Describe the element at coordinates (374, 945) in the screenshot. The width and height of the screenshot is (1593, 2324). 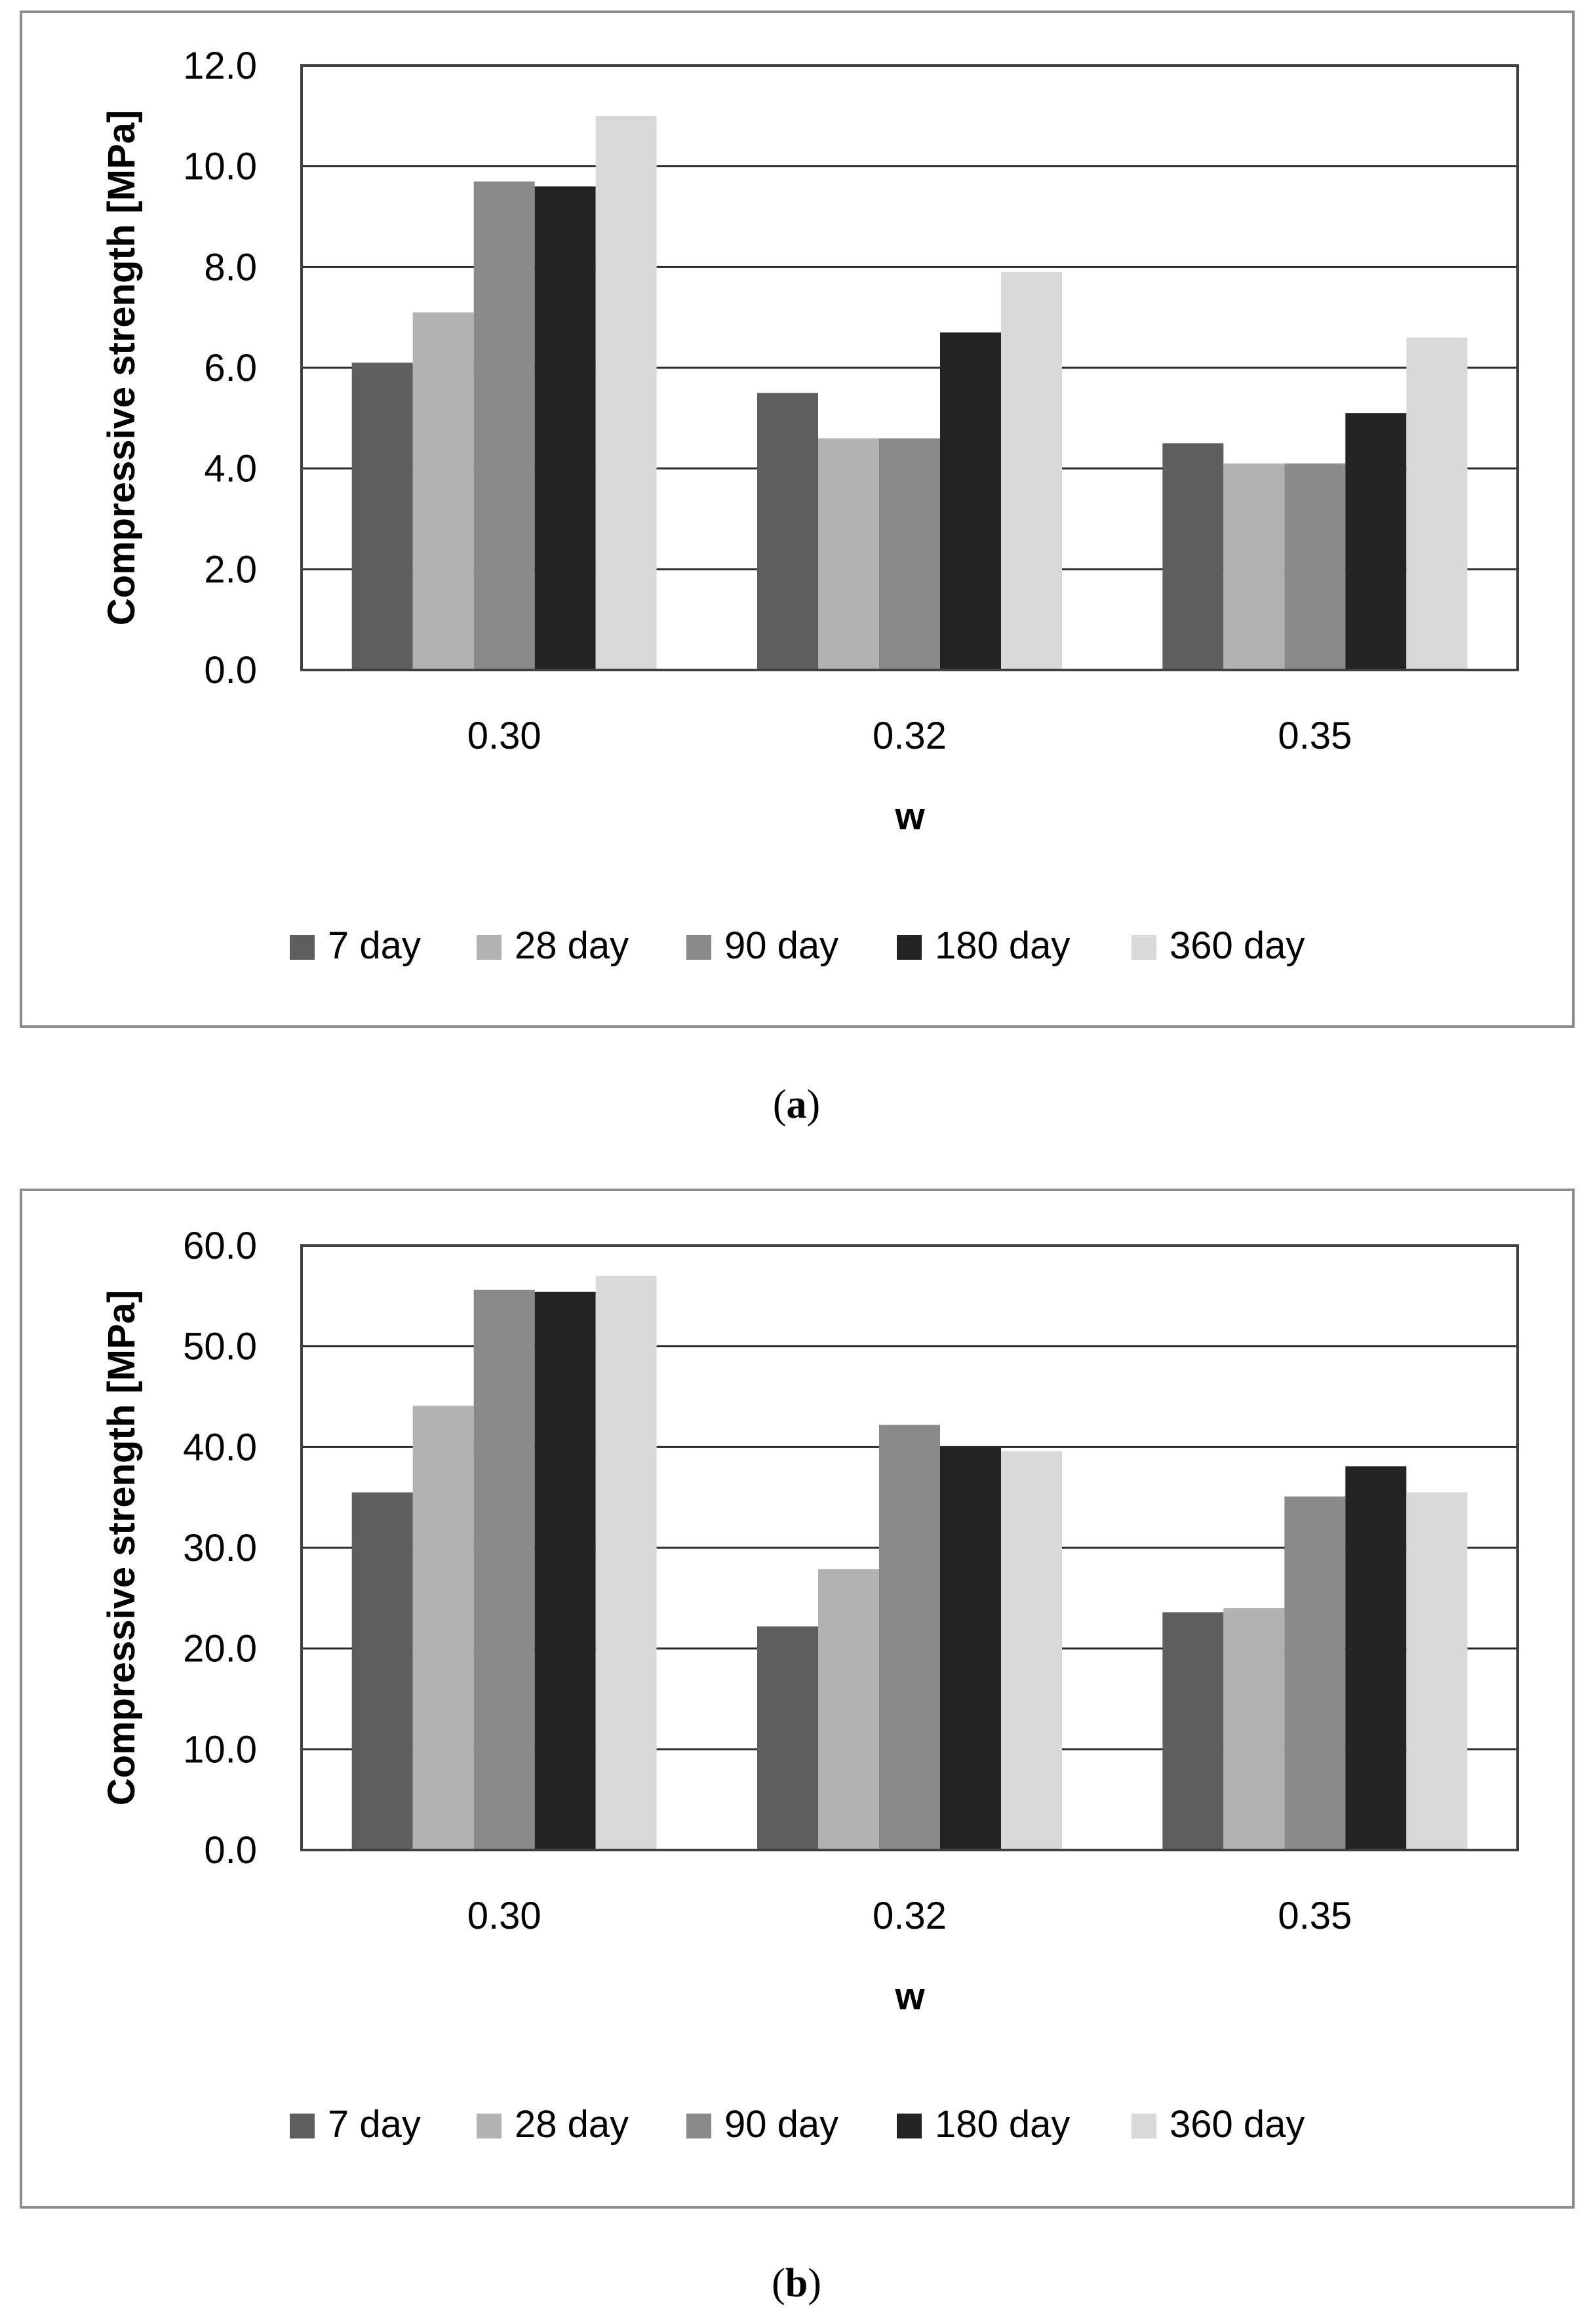
I see `chart-a-legend-label: 7 day` at that location.